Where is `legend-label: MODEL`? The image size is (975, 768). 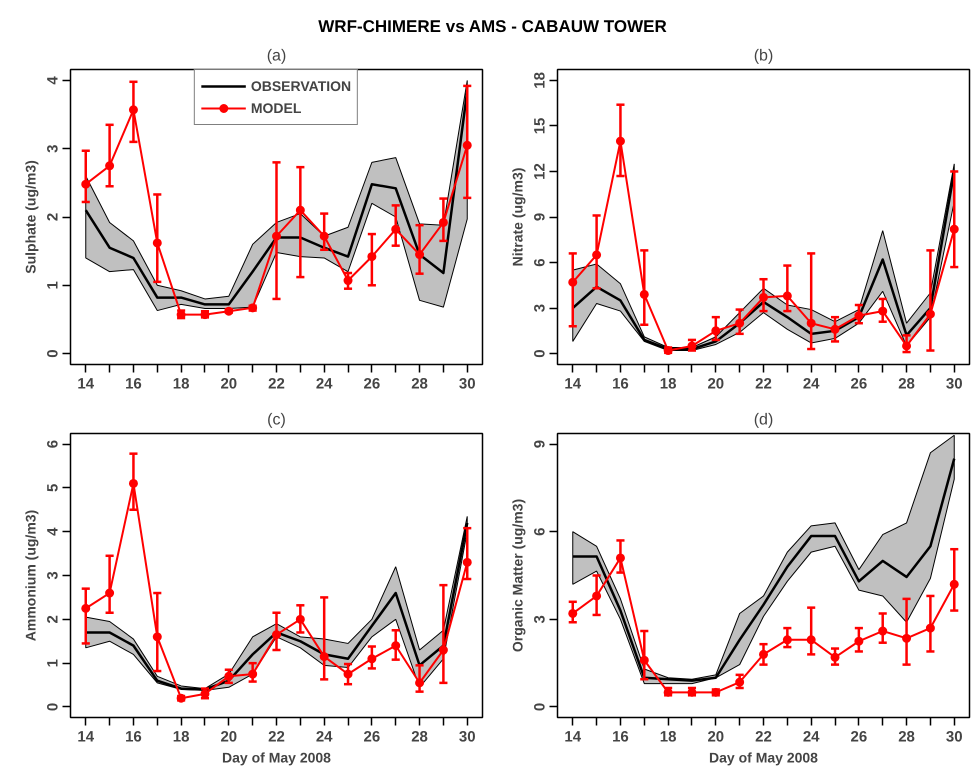
legend-label: MODEL is located at coordinates (276, 108).